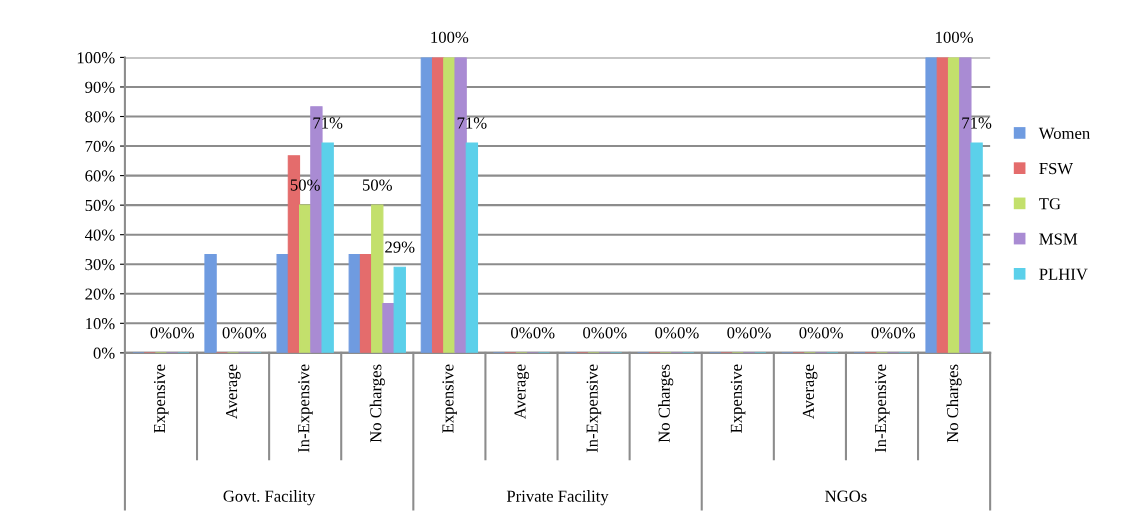 The image size is (1146, 522). What do you see at coordinates (1064, 133) in the screenshot?
I see `legend-label: Women` at bounding box center [1064, 133].